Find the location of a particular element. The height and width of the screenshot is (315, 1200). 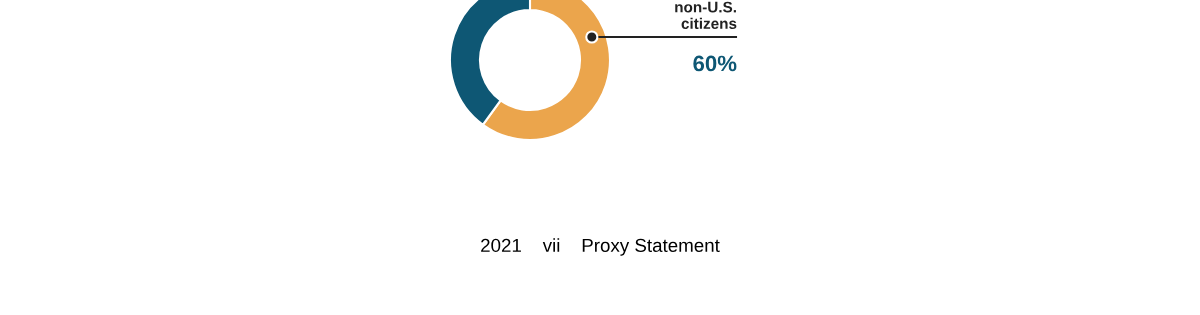

slice-label: non-U.S. citizens is located at coordinates (706, 15).